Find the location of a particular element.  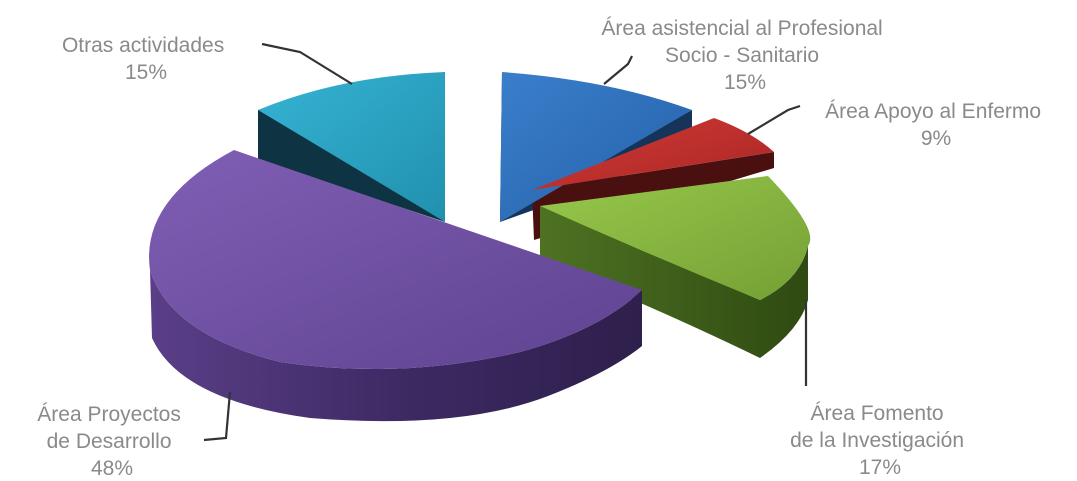

slice-area-apoyo-enfermo is located at coordinates (653, 154).